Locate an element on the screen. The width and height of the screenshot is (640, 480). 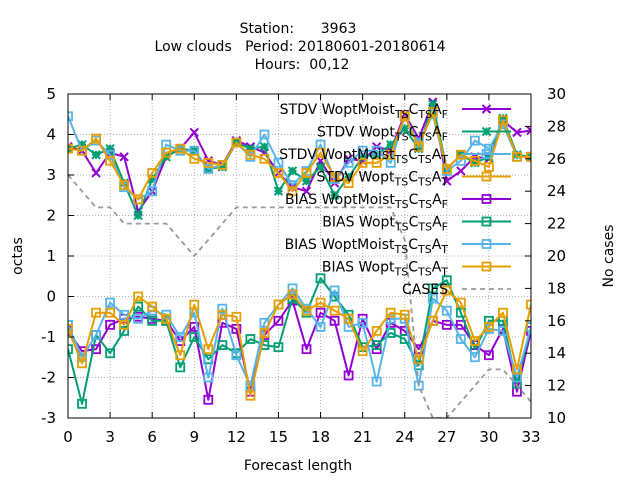
y-tick-label: 1 is located at coordinates (51, 256).